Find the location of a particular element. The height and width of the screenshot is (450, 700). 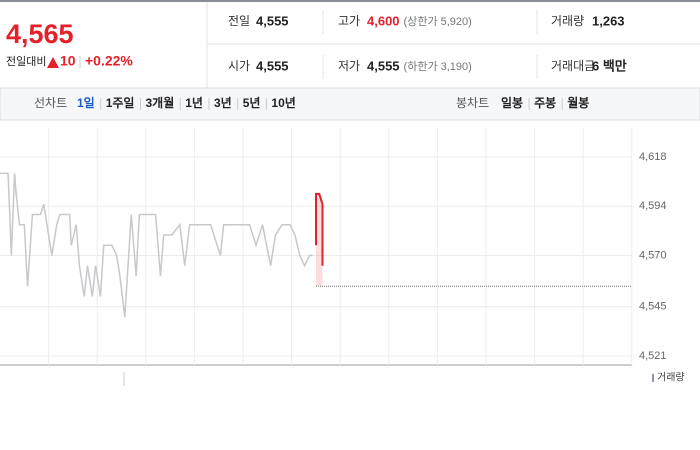

period-tab: 1년 is located at coordinates (194, 103).